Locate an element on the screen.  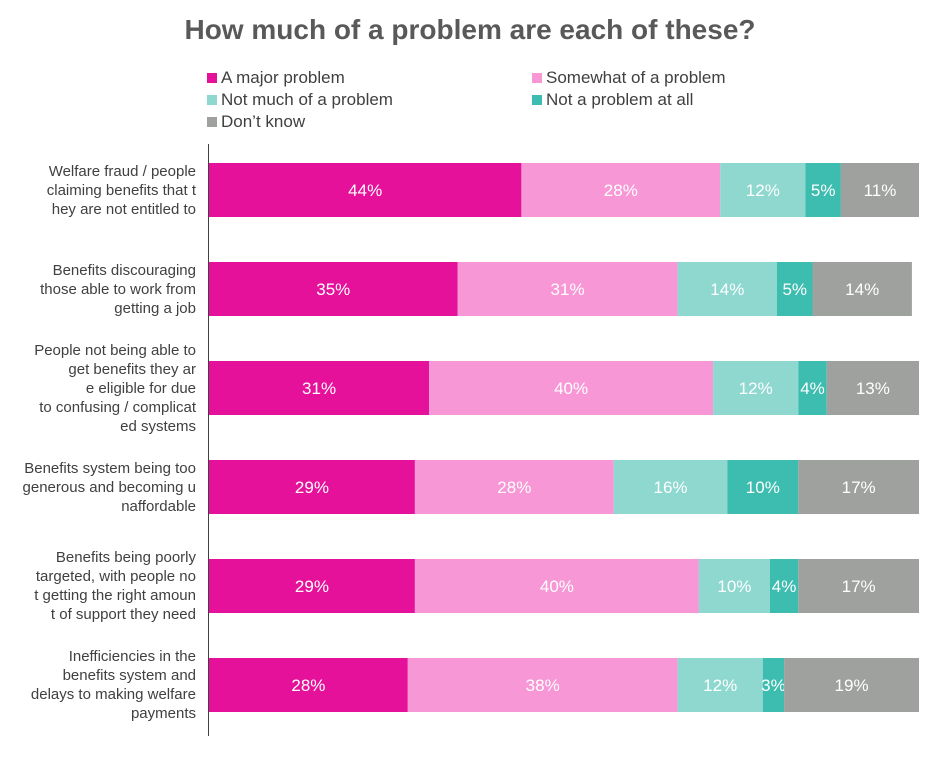
bar-segment-row4-series2 is located at coordinates (734, 586).